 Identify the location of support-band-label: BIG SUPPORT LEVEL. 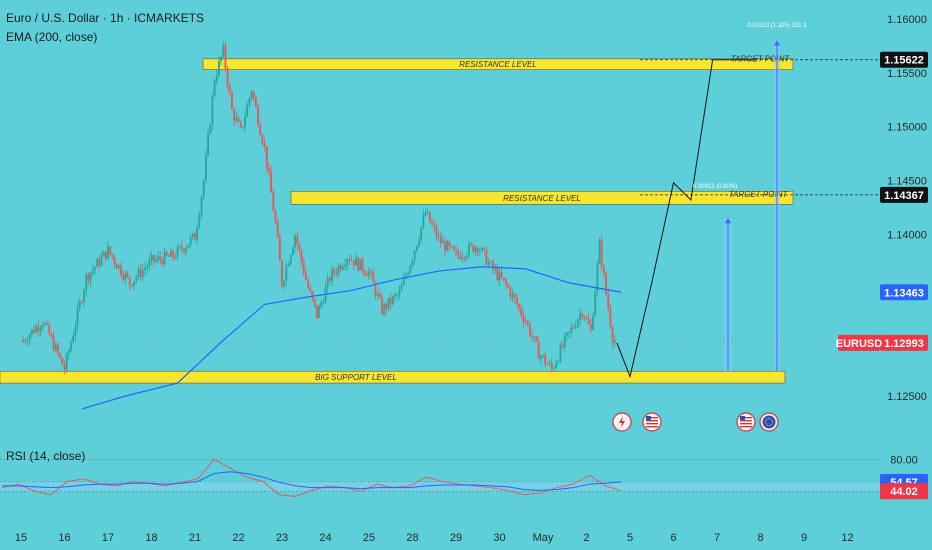
(356, 377).